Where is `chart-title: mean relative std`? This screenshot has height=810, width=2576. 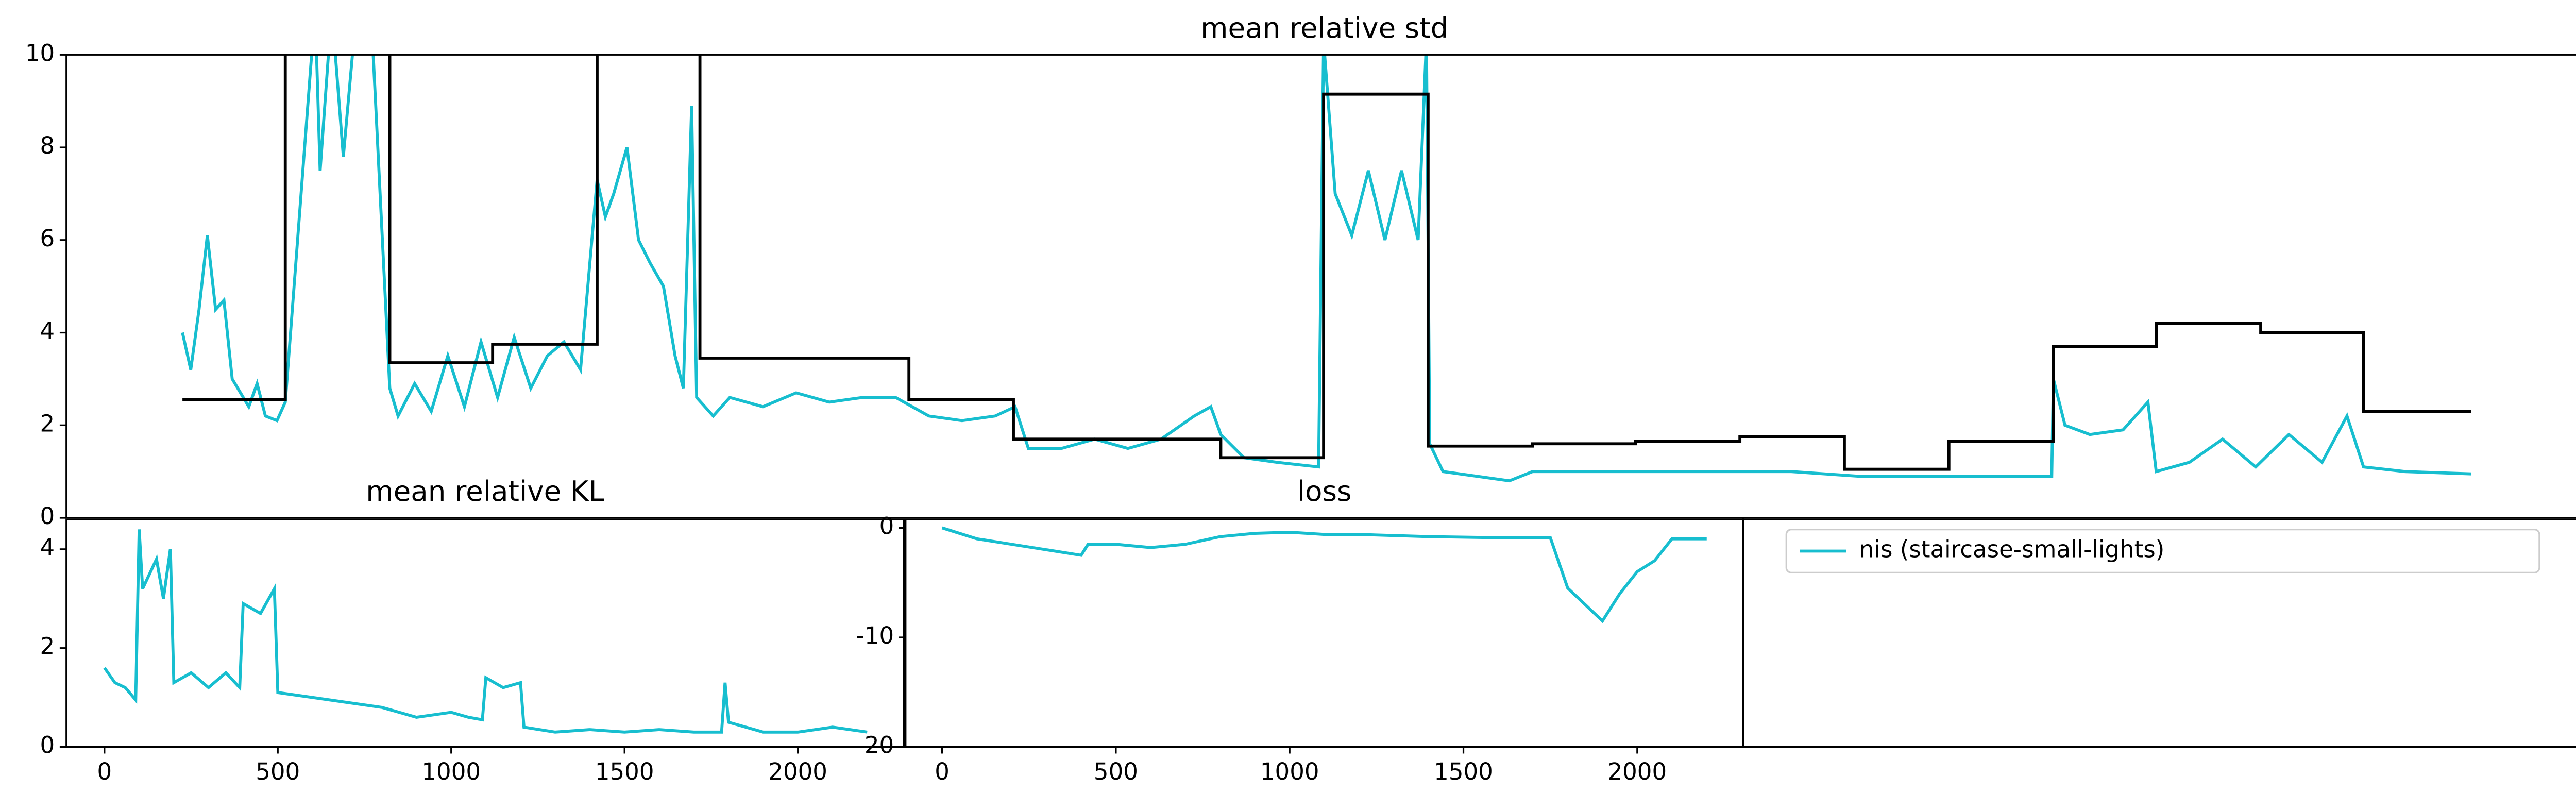 chart-title: mean relative std is located at coordinates (1324, 27).